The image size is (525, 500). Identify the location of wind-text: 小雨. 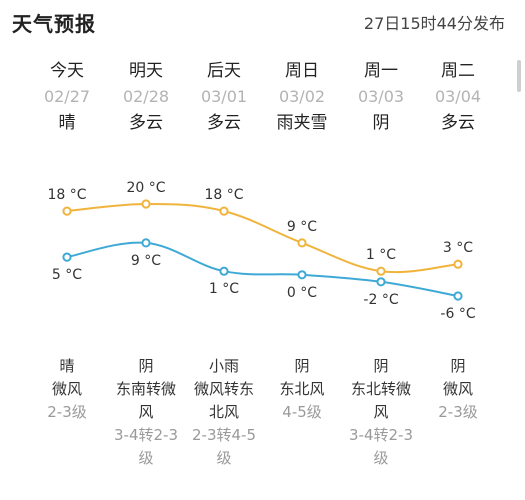
(223, 366).